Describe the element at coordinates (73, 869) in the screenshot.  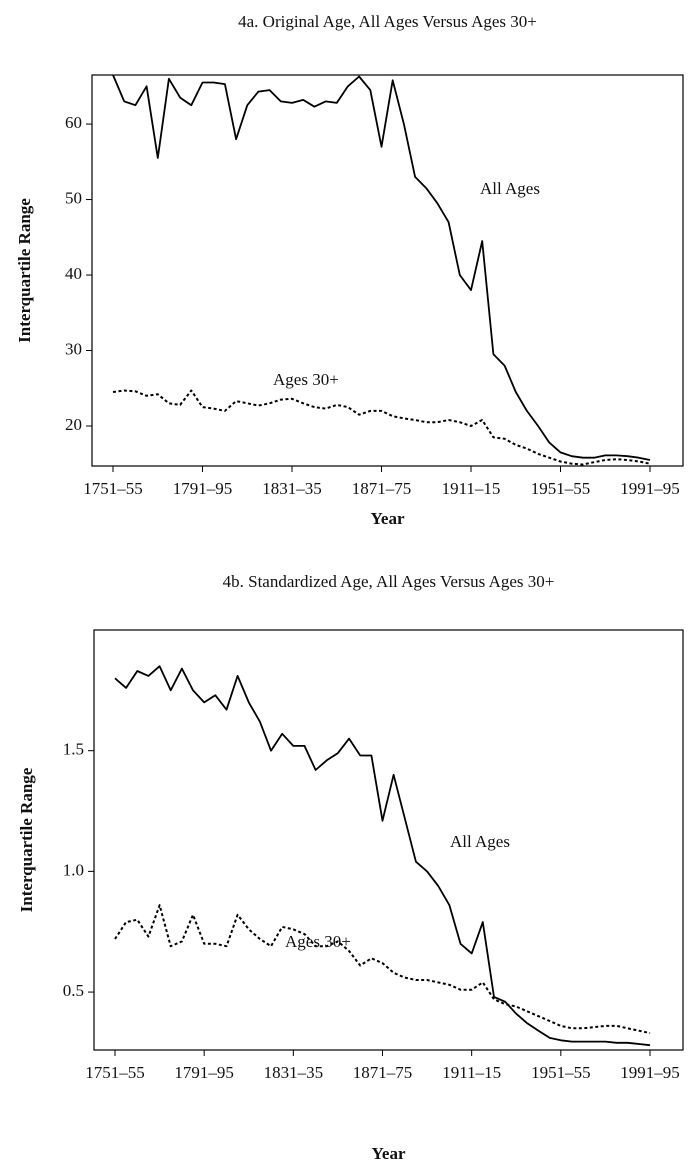
I see `y-tick-label: 1.0` at that location.